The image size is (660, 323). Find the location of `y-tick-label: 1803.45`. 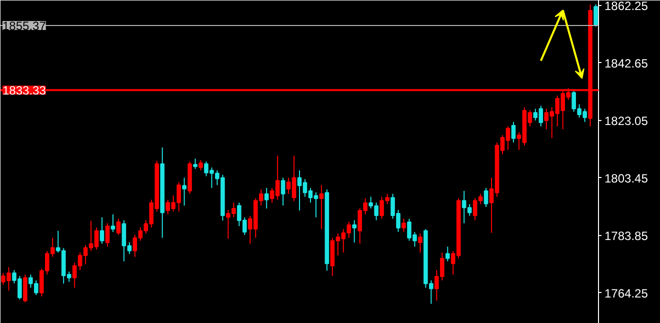

y-tick-label: 1803.45 is located at coordinates (626, 178).